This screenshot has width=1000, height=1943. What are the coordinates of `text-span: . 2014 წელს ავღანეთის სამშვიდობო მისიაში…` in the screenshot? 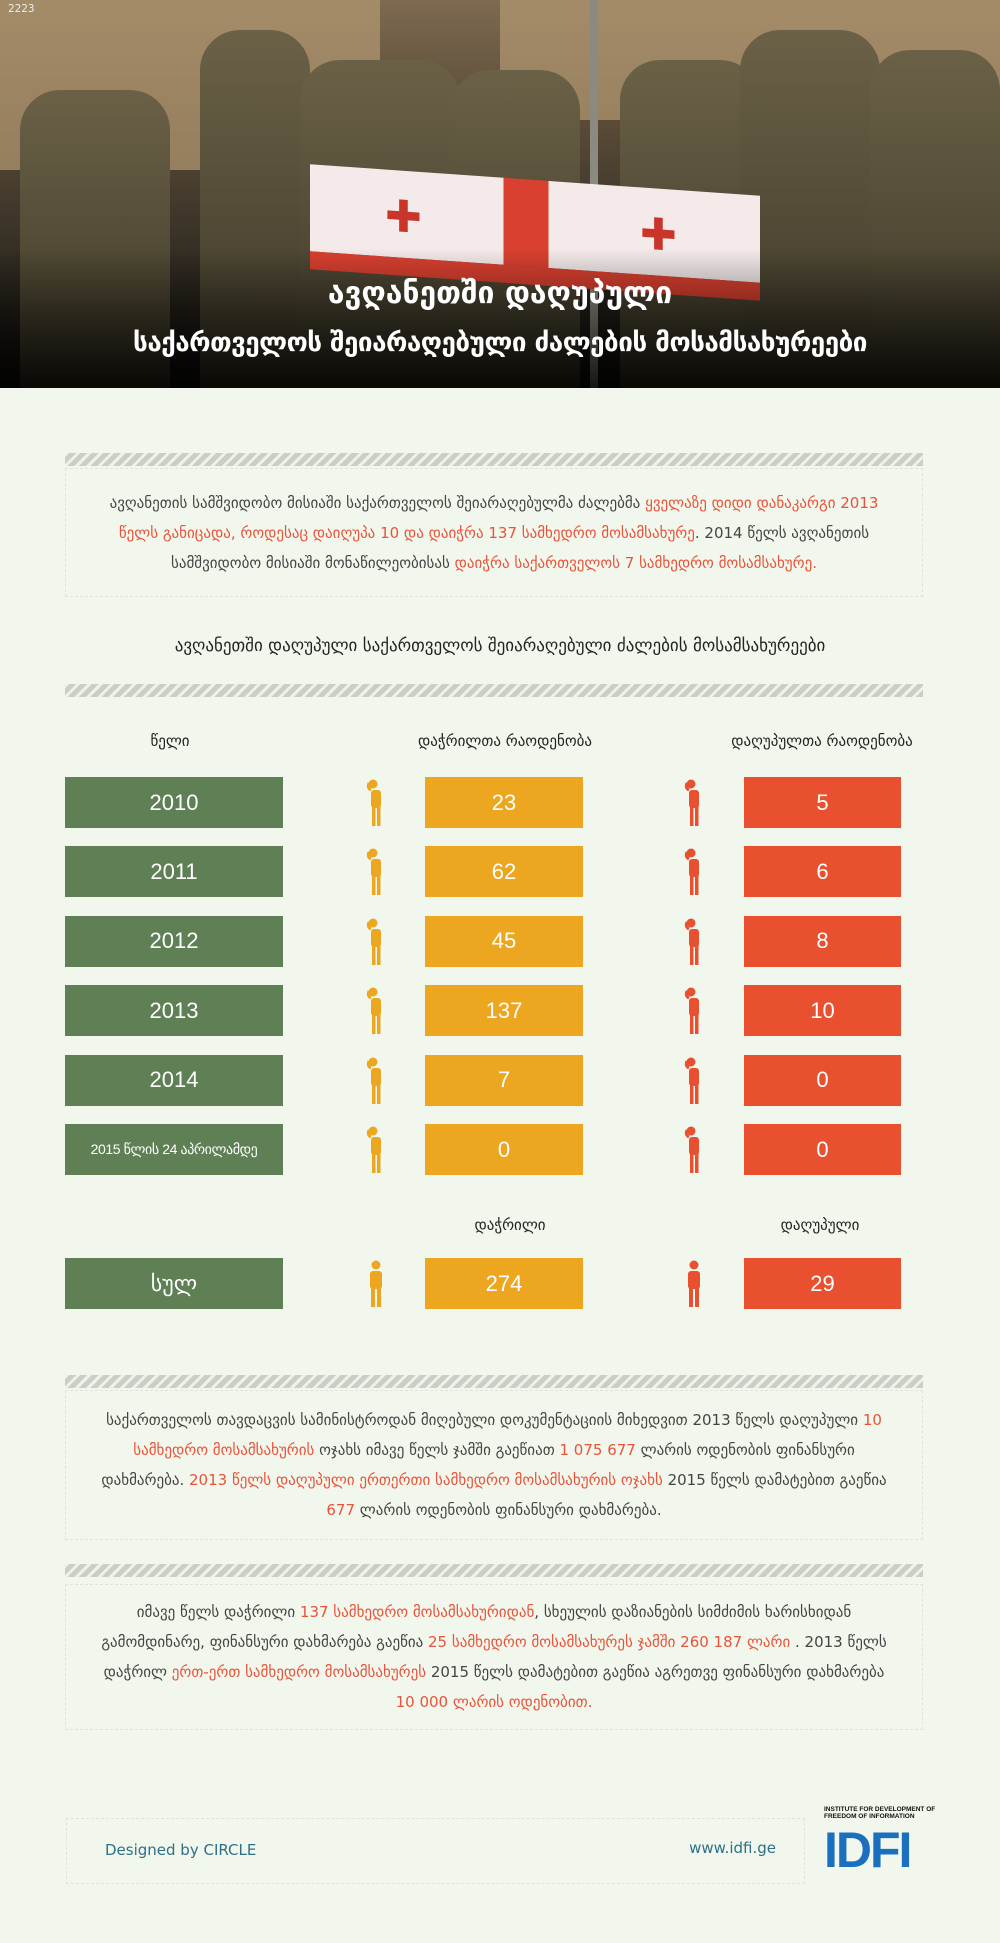 It's located at (520, 547).